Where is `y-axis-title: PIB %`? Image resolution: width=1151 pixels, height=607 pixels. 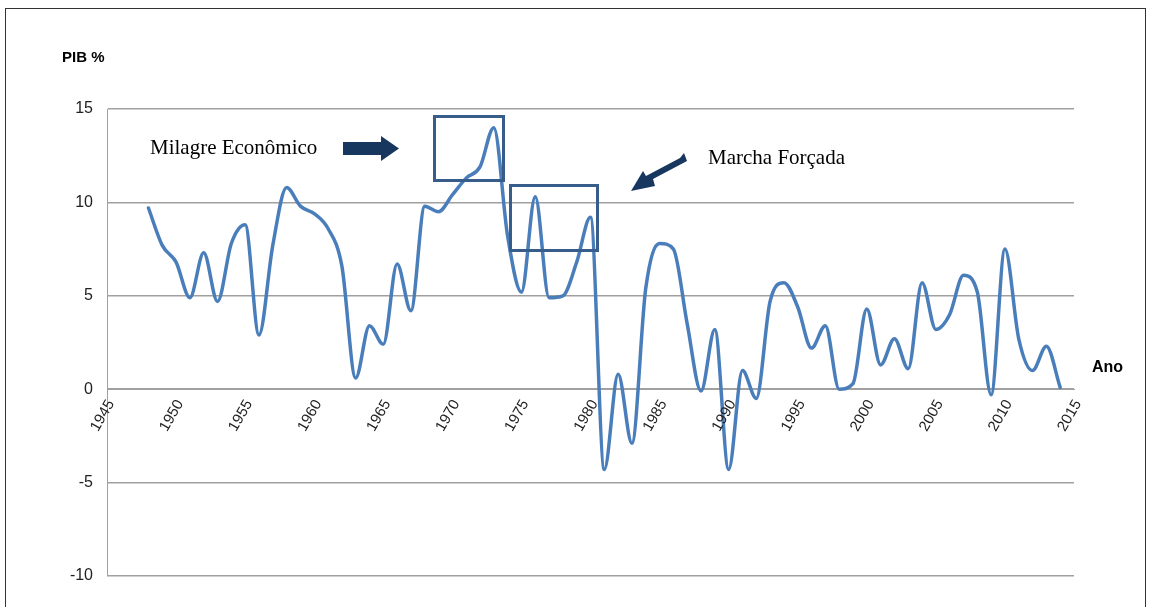 y-axis-title: PIB % is located at coordinates (83, 56).